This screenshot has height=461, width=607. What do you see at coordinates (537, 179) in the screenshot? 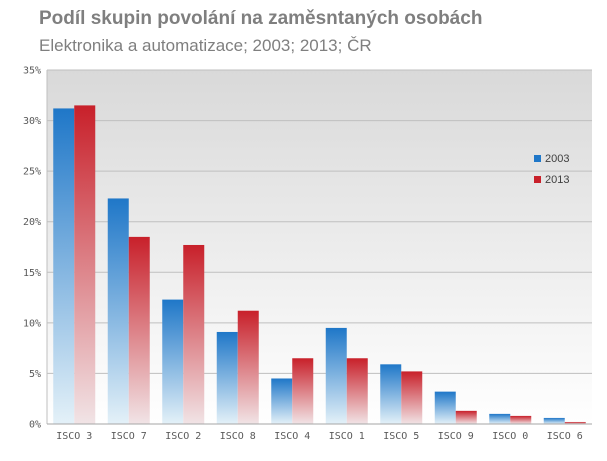
I see `legend-swatch-2013` at bounding box center [537, 179].